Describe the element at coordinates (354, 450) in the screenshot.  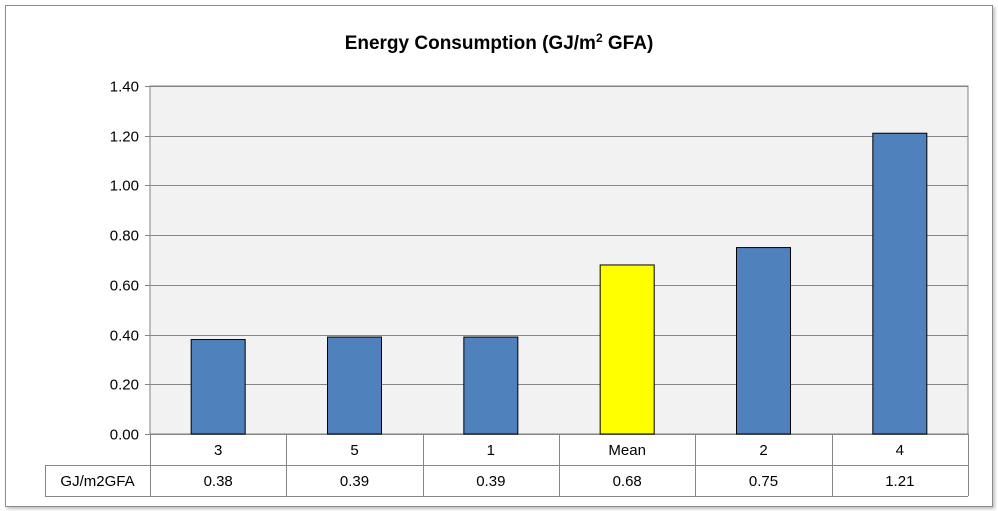
I see `category-label: 5` at that location.